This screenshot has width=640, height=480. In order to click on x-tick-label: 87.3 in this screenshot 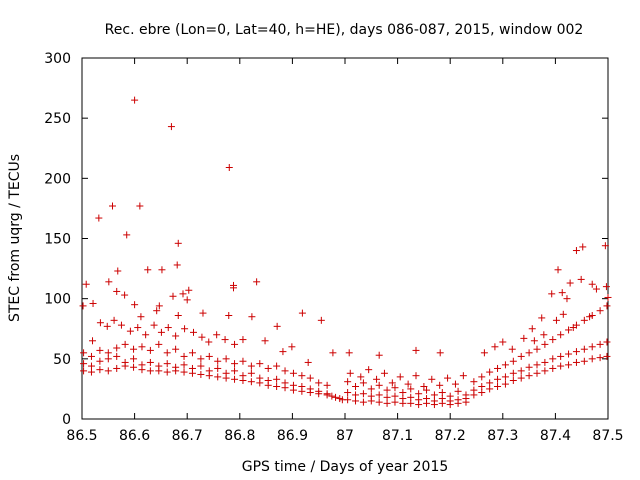, I will do `click(502, 436)`.